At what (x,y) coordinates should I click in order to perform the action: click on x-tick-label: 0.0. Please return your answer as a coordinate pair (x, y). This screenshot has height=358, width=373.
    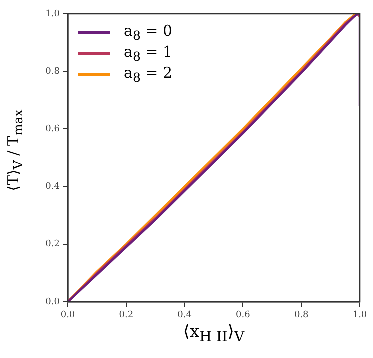
    Looking at the image, I should click on (68, 315).